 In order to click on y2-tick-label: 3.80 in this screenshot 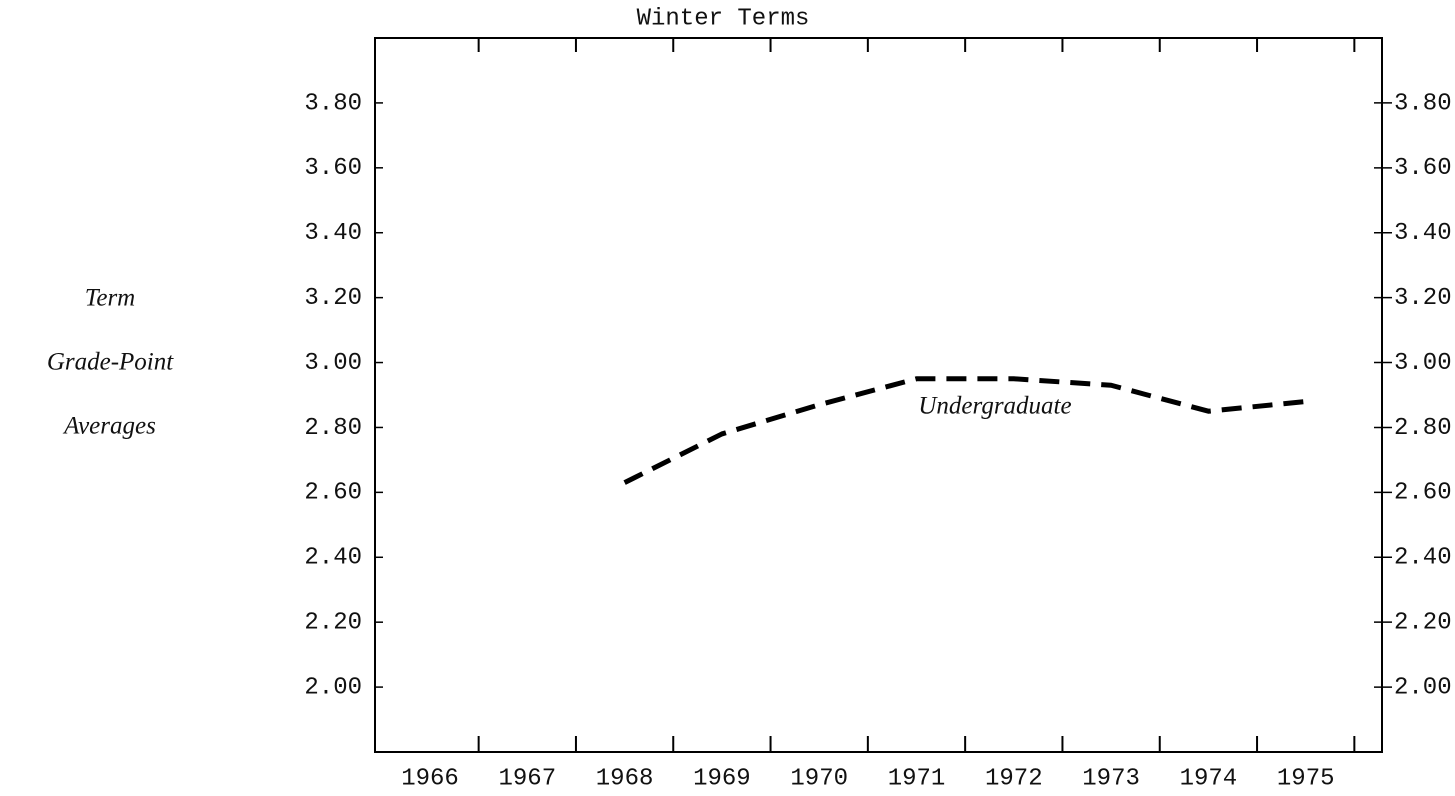, I will do `click(1423, 103)`.